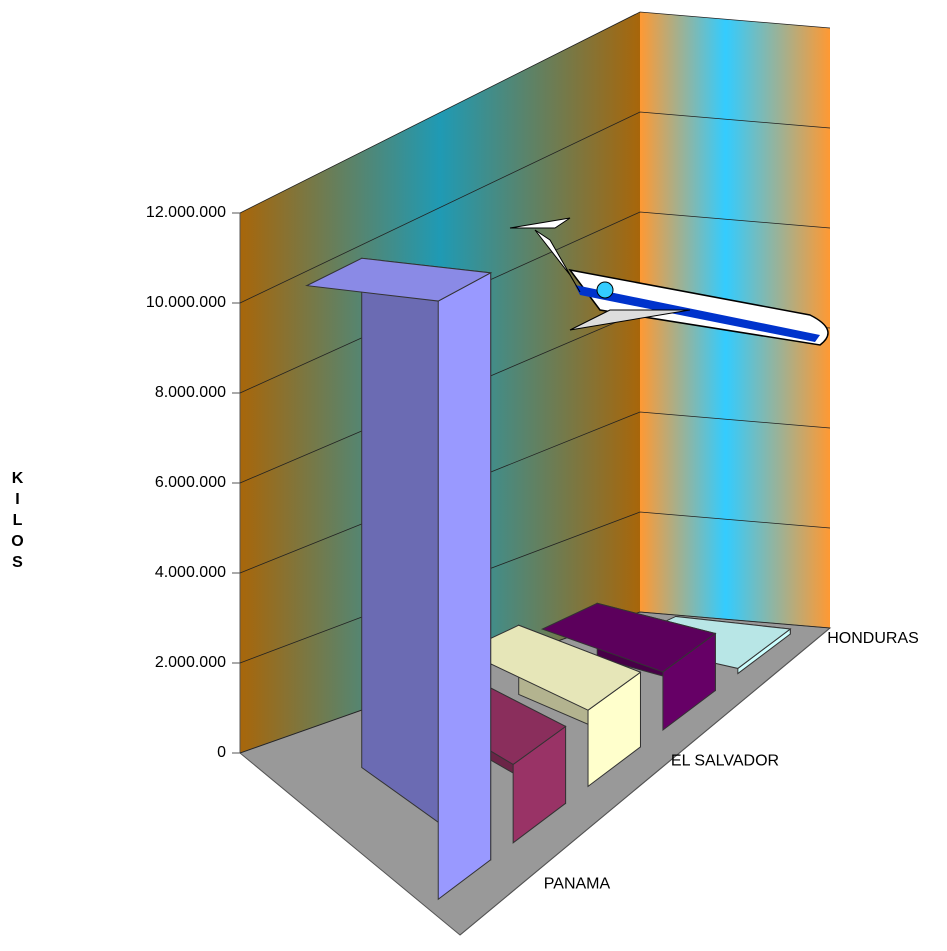 The image size is (947, 951). I want to click on y-axis-title: KILOS, so click(17, 522).